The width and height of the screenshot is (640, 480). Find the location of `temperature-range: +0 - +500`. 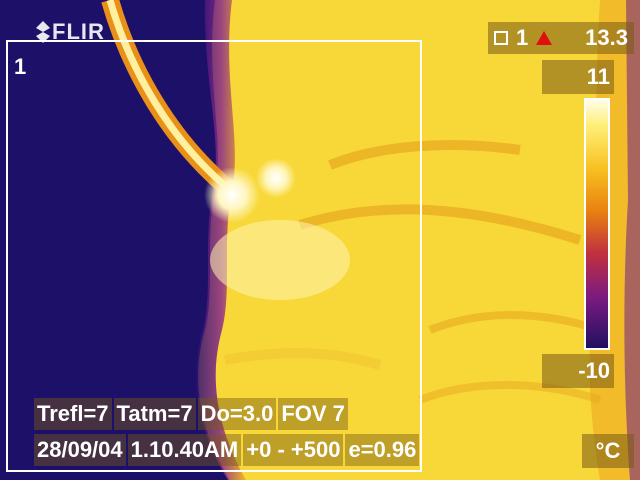

temperature-range: +0 - +500 is located at coordinates (293, 450).